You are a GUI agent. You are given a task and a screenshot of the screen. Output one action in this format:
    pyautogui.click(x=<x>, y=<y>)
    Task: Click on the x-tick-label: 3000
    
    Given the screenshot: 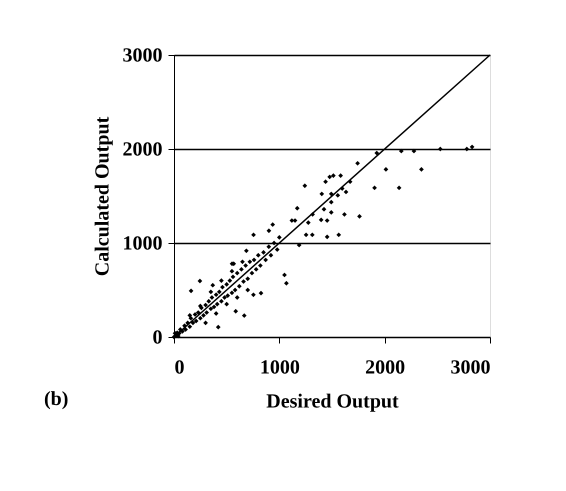 What is the action you would take?
    pyautogui.click(x=470, y=367)
    